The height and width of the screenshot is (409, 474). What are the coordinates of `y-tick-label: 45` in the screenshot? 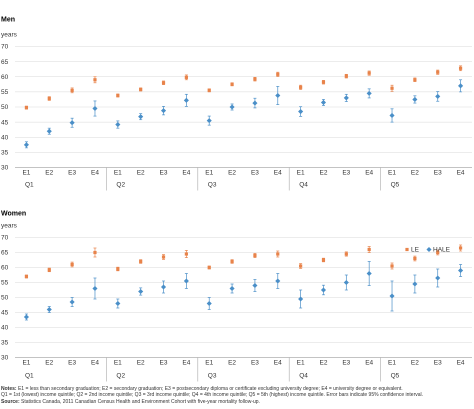 It's located at (5, 122).